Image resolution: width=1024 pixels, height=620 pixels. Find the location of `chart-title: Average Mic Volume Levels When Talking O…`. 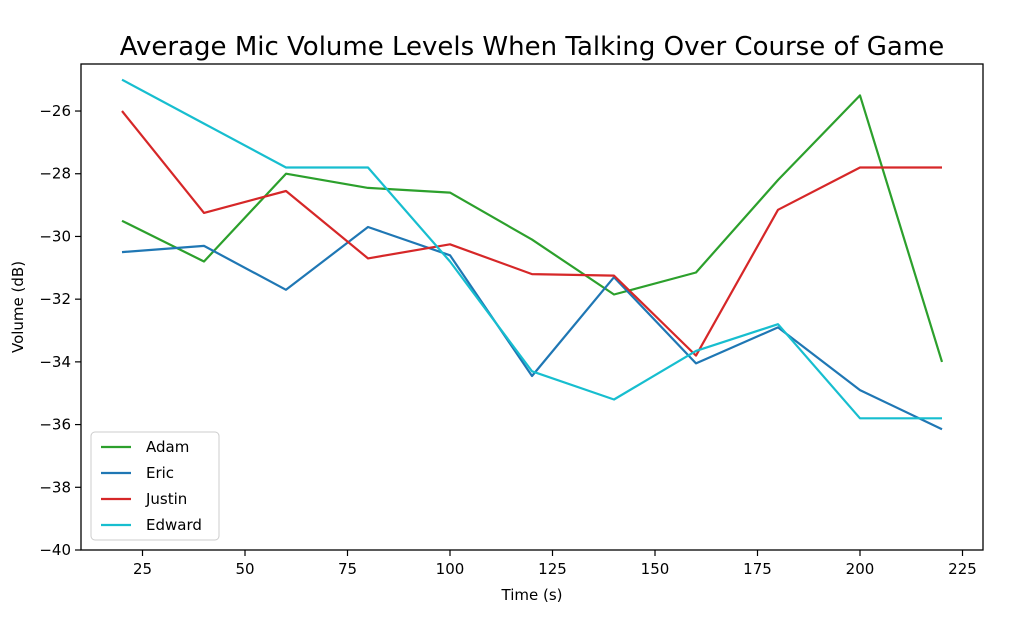

chart-title: Average Mic Volume Levels When Talking O… is located at coordinates (532, 47).